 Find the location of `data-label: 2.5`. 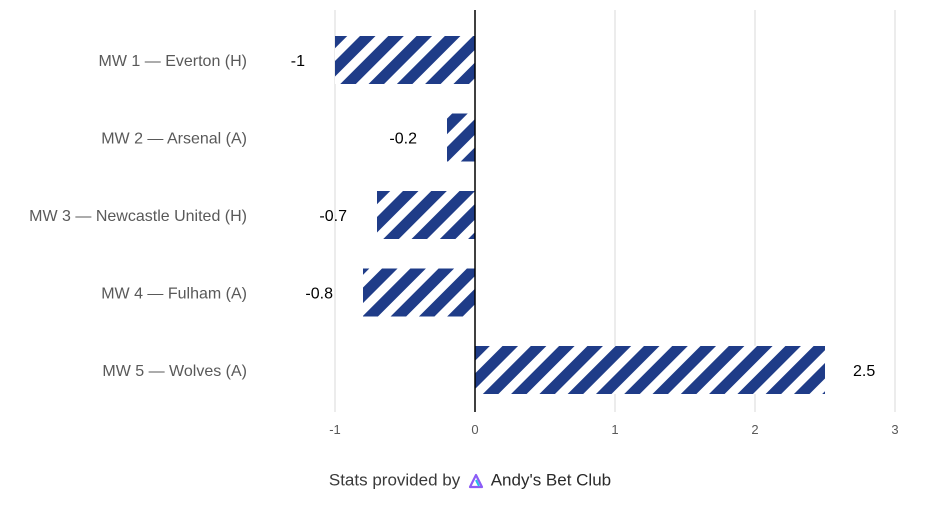

data-label: 2.5 is located at coordinates (864, 371).